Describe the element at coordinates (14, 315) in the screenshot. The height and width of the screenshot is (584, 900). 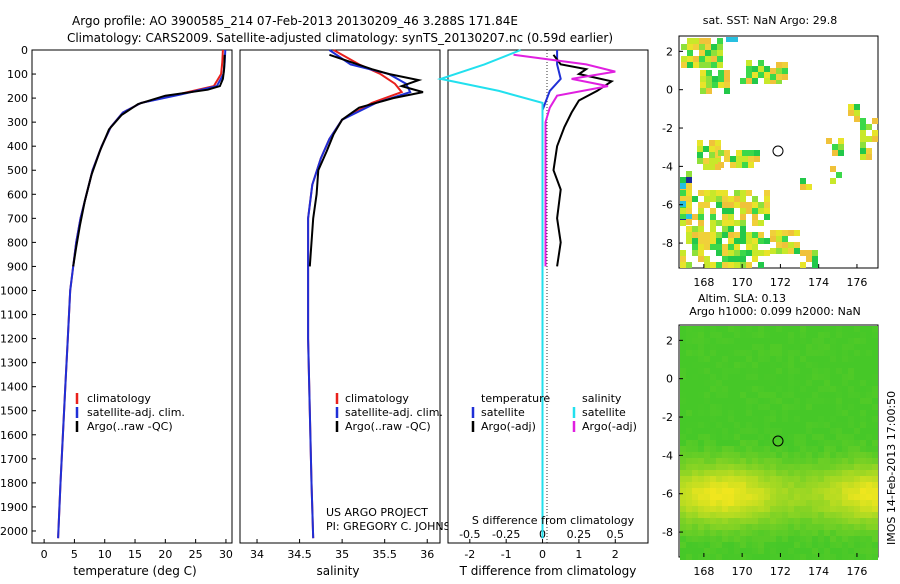
I see `depth-tick-label: 1100` at that location.